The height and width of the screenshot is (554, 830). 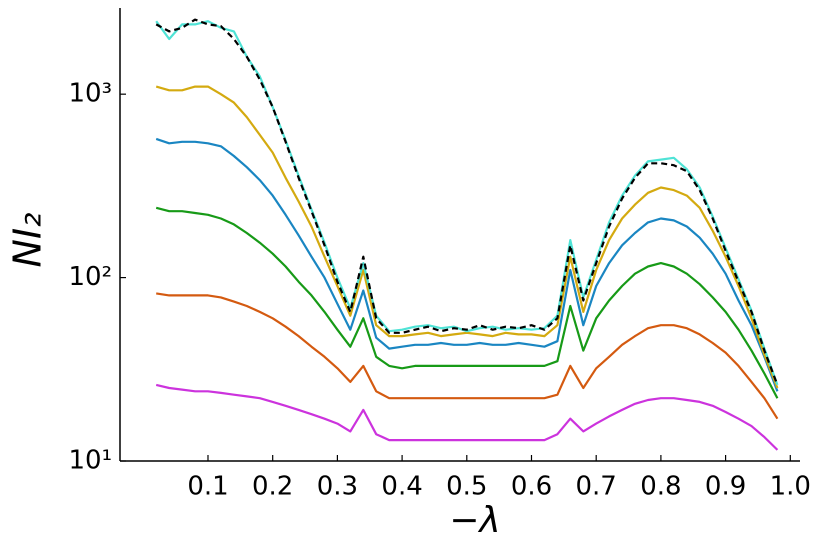 What do you see at coordinates (725, 487) in the screenshot?
I see `x-tick-label: 0.9` at bounding box center [725, 487].